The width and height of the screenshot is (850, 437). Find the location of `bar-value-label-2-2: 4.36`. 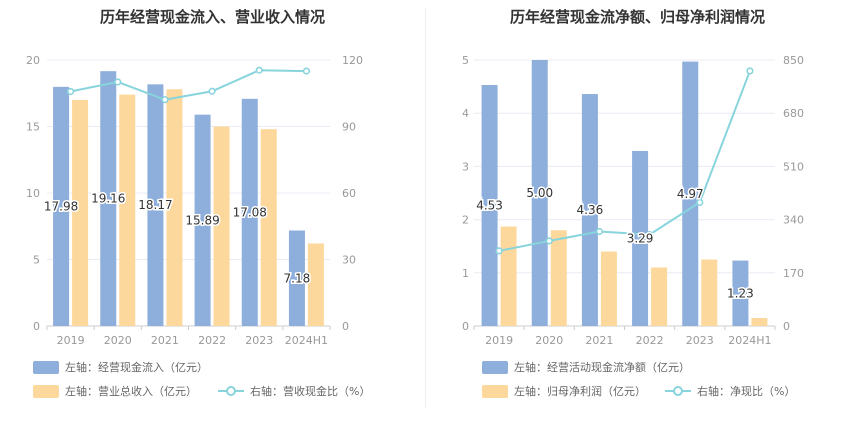

bar-value-label-2-2: 4.36 is located at coordinates (590, 210).